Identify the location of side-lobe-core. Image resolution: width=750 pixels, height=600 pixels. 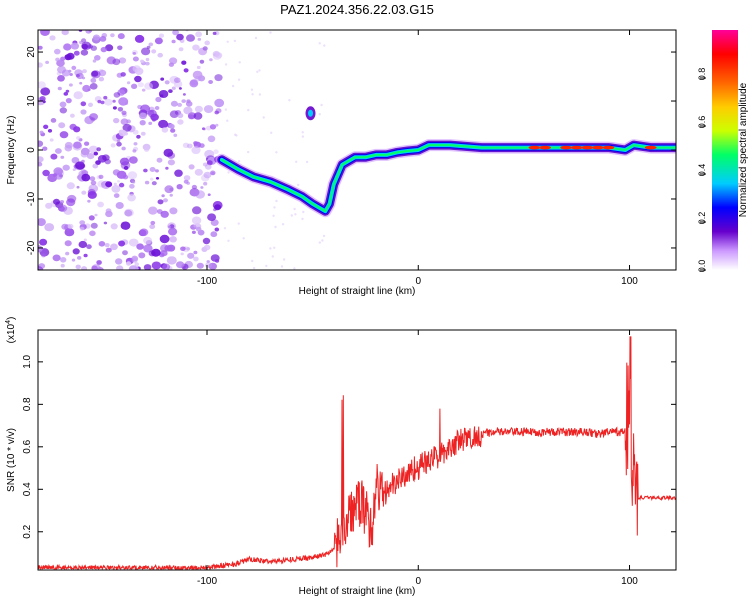
(311, 113).